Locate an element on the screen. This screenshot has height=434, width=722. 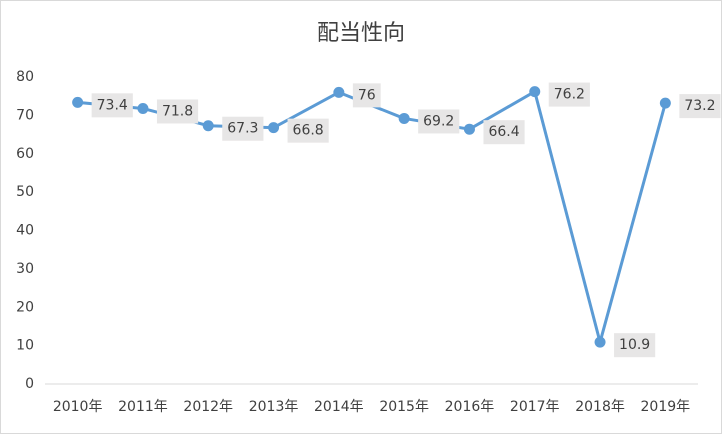
data-label: 73.2 is located at coordinates (699, 106).